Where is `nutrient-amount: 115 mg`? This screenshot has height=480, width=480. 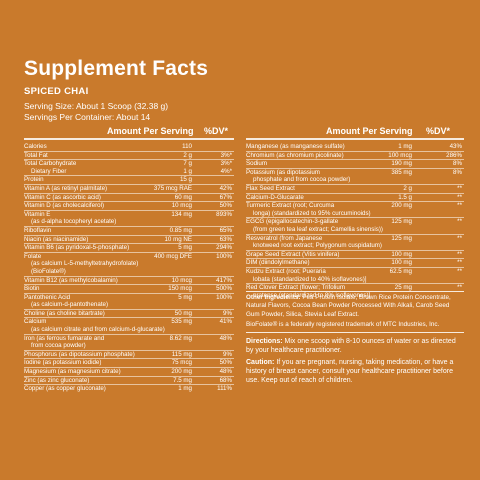
nutrient-amount: 115 mg is located at coordinates (181, 354).